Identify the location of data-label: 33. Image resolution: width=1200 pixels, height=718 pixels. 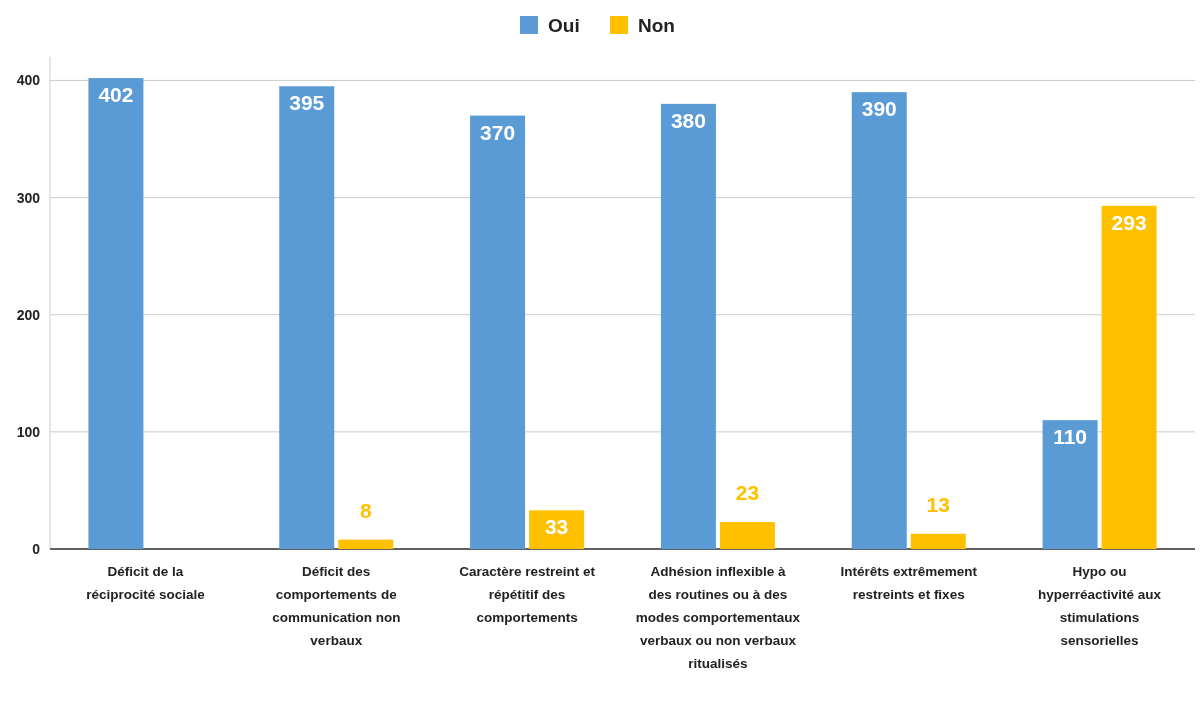
(556, 527).